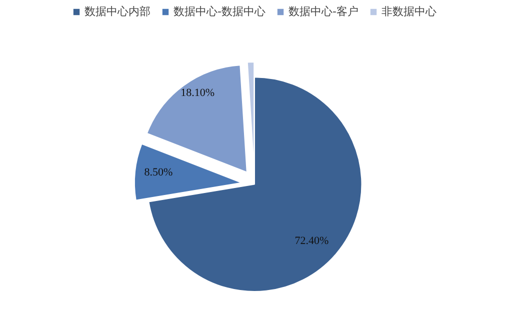  I want to click on legend-label: 数据中心-数据中心, so click(220, 11).